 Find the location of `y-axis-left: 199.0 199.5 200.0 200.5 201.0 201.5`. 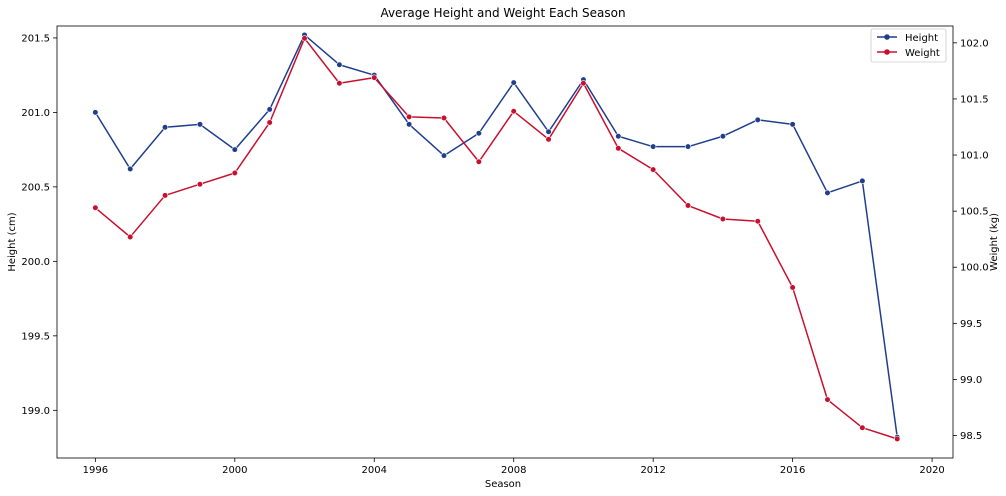

y-axis-left: 199.0 199.5 200.0 200.5 201.0 201.5 is located at coordinates (39, 225).